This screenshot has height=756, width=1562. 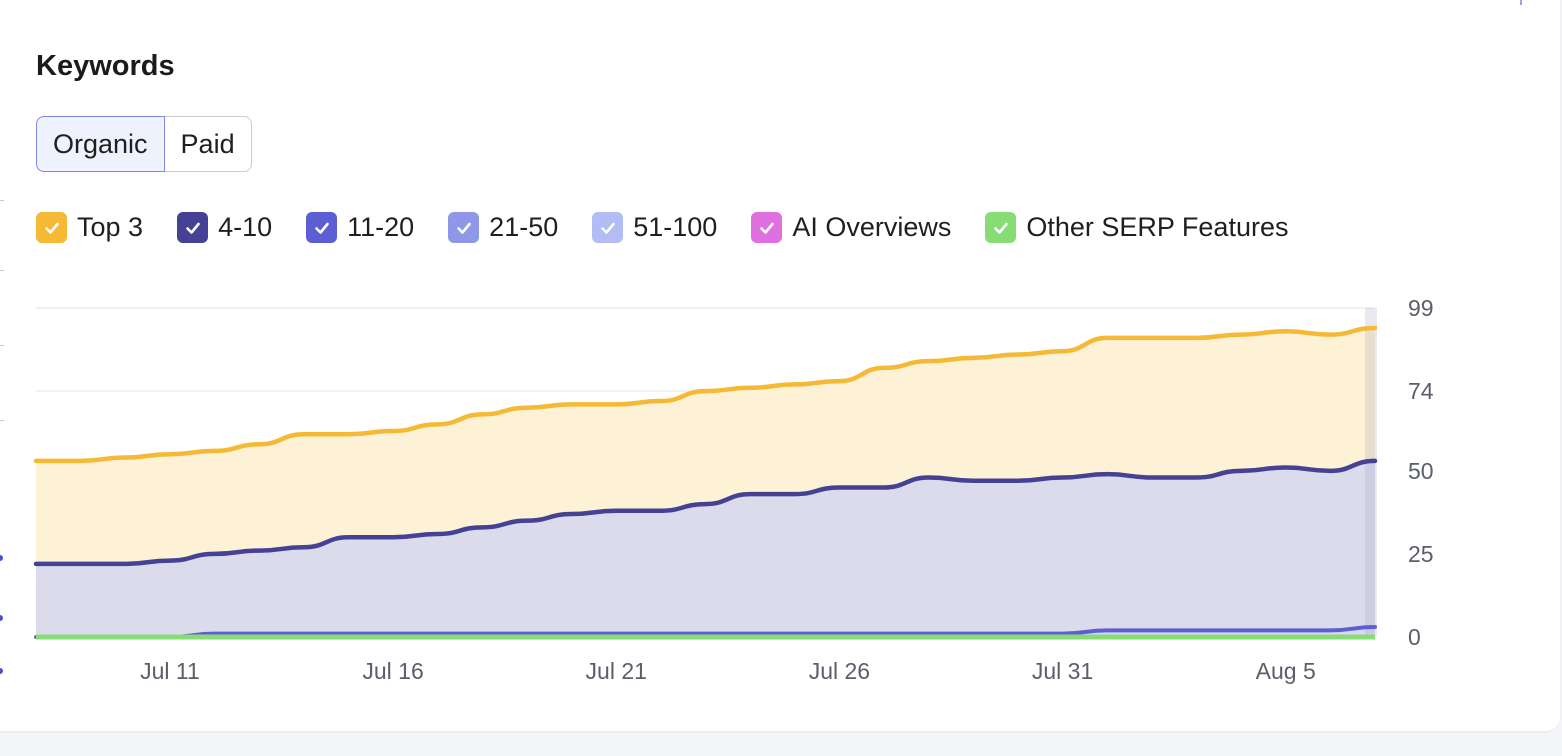 I want to click on adjacent-chart-edge, so click(x=3, y=440).